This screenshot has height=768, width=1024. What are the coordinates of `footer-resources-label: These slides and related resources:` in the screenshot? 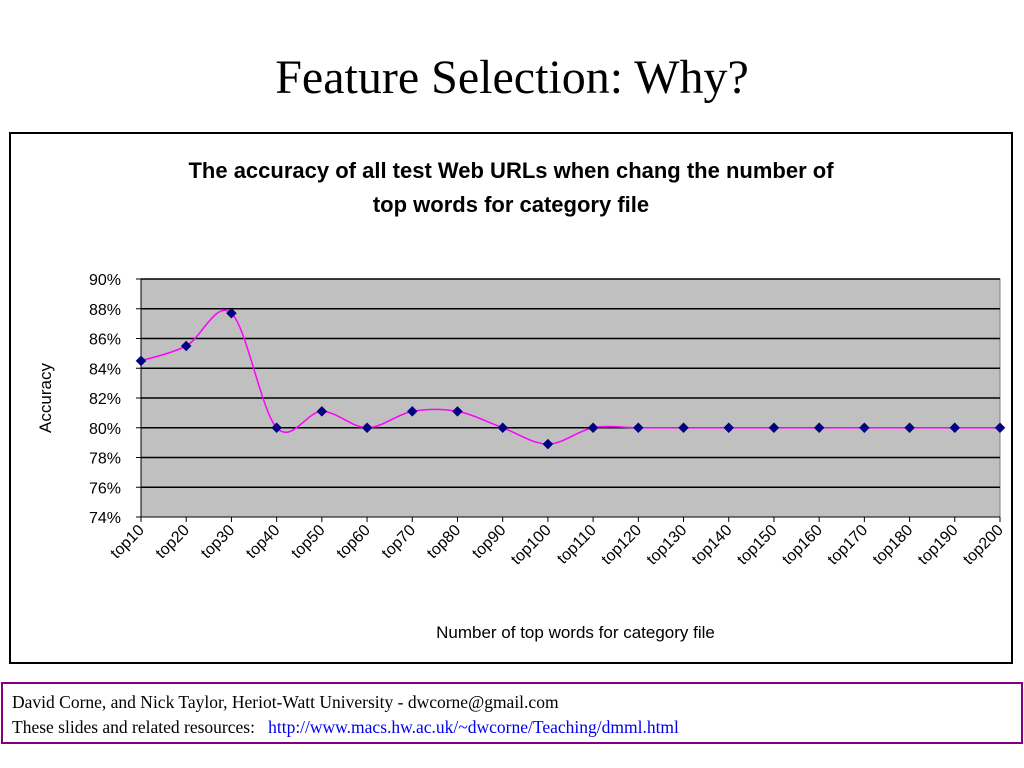 It's located at (133, 727).